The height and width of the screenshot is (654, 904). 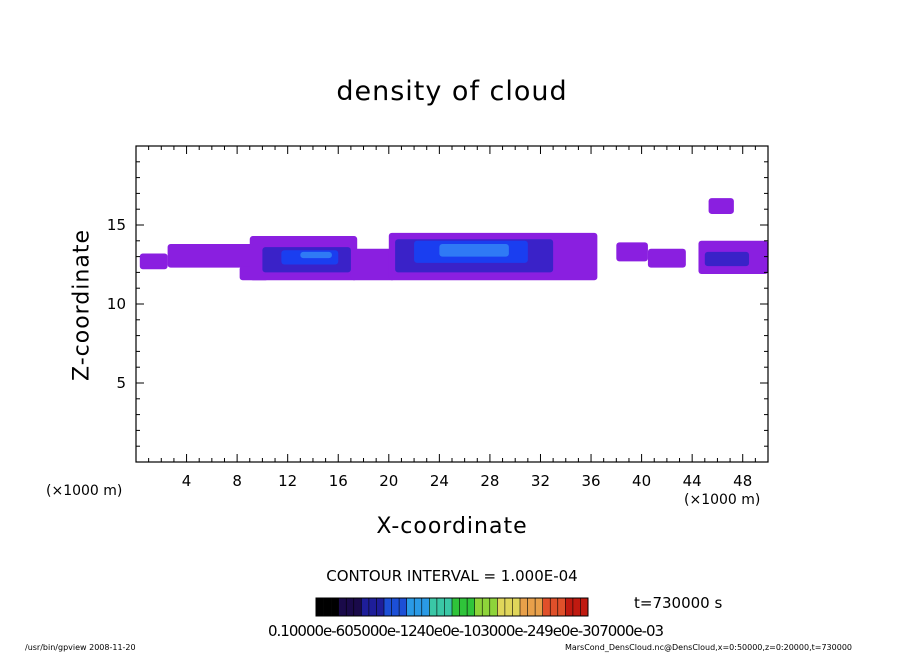 I want to click on x-axis-label: X-coordinate, so click(x=452, y=526).